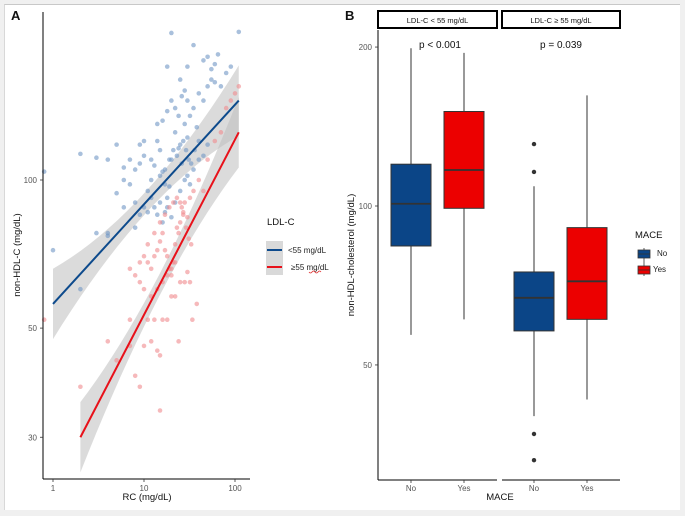  I want to click on outlier-point, so click(534, 434).